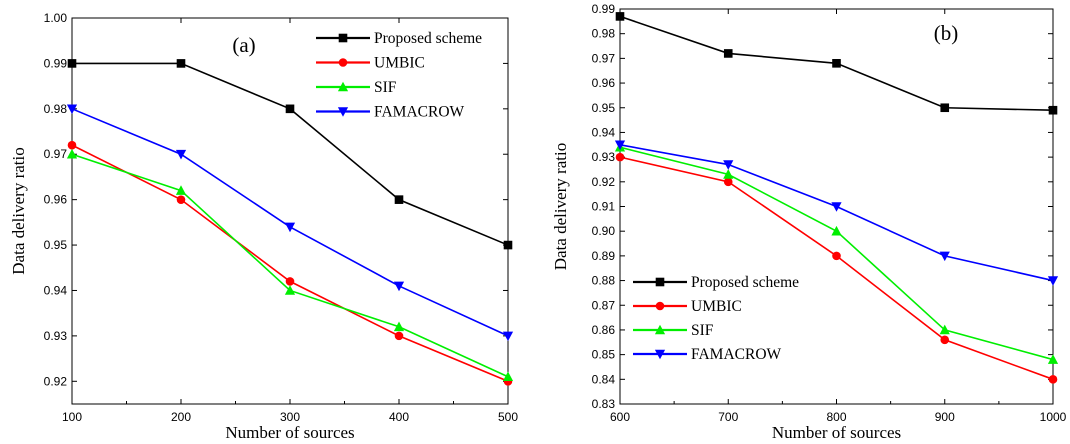 The width and height of the screenshot is (1070, 444). Describe the element at coordinates (604, 207) in the screenshot. I see `y-tick-label: 0.91` at that location.